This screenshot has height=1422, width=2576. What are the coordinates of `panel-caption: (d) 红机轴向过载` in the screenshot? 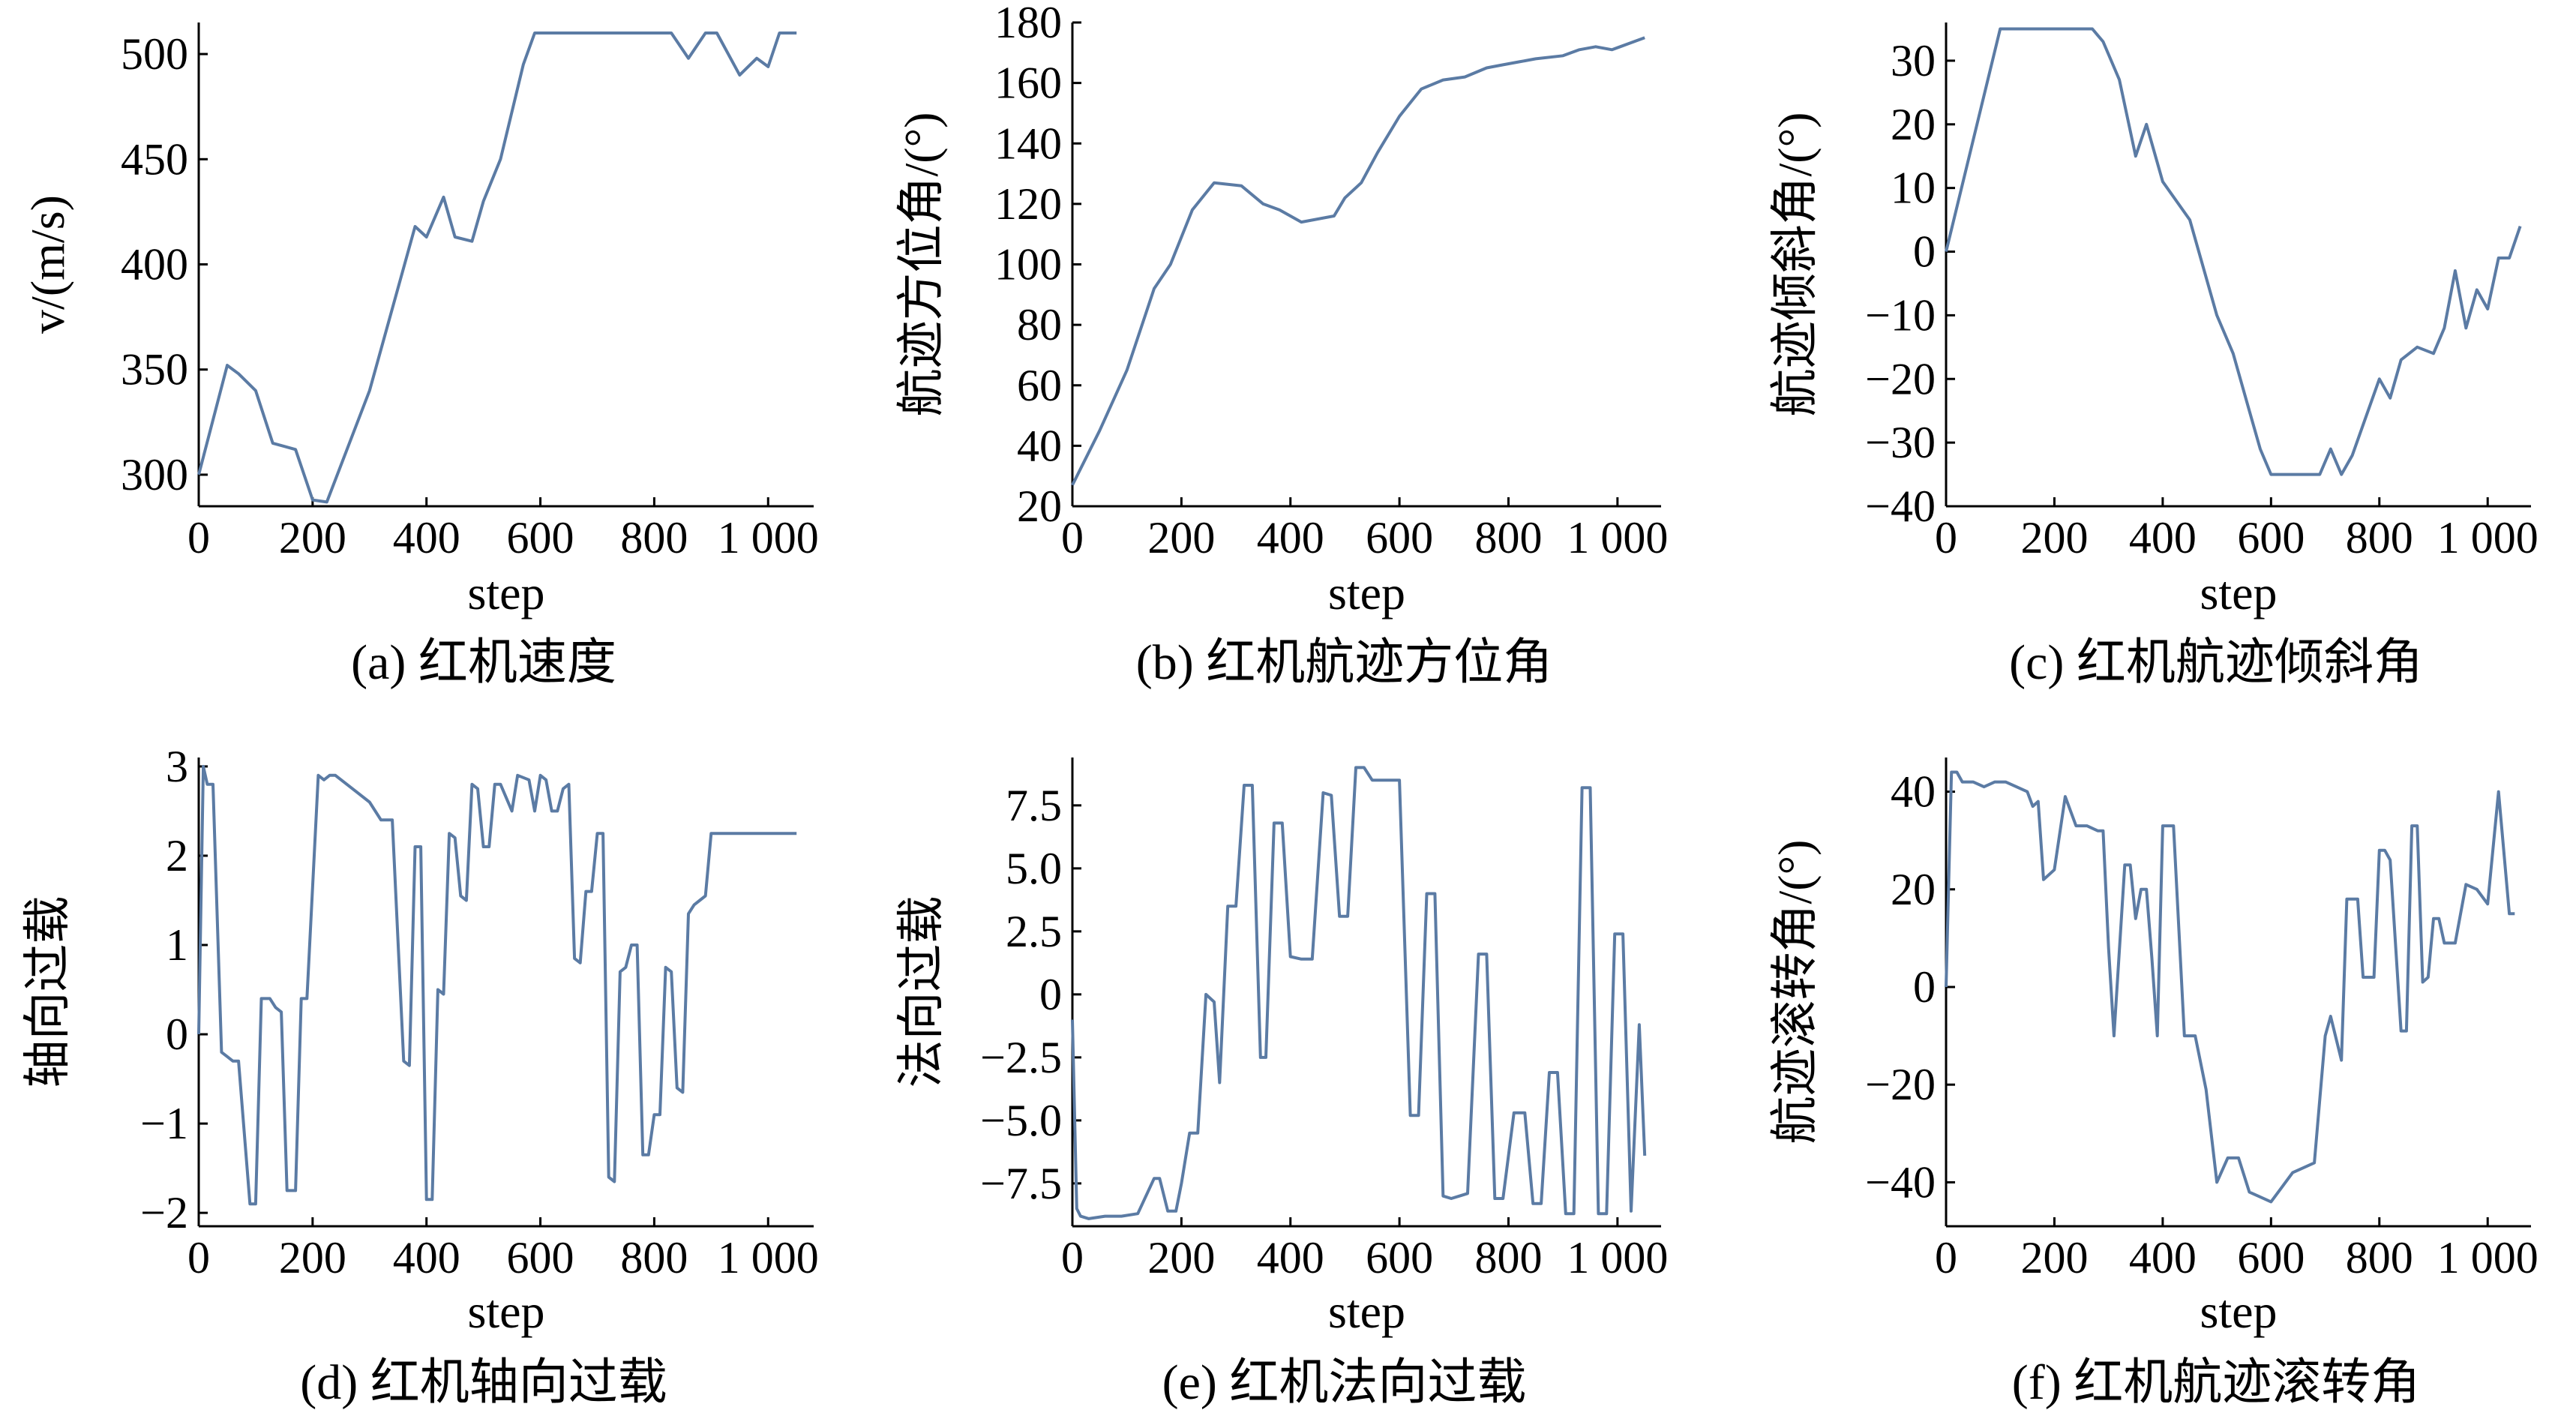 It's located at (484, 1382).